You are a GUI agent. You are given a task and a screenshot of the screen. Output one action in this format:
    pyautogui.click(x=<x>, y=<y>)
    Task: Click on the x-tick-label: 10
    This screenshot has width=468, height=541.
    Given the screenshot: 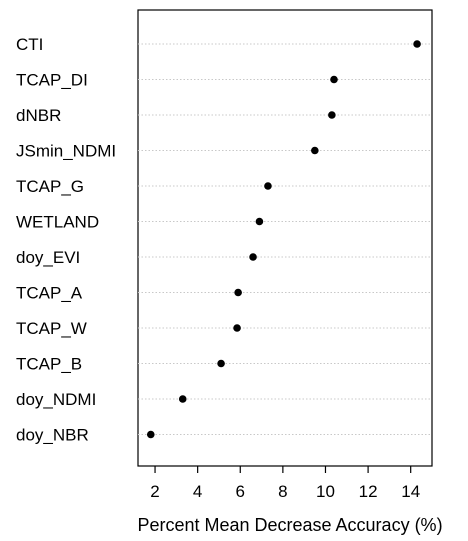 What is the action you would take?
    pyautogui.click(x=325, y=491)
    